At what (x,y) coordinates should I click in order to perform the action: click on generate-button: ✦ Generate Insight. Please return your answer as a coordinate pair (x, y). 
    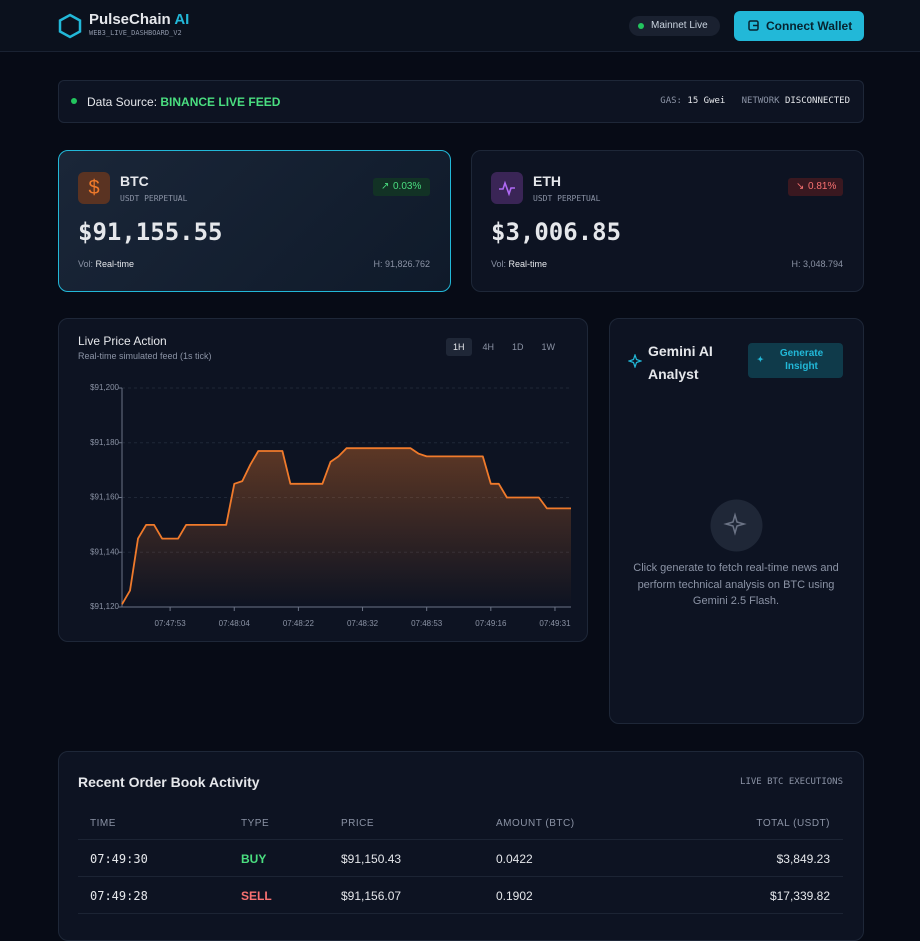
    Looking at the image, I should click on (795, 360).